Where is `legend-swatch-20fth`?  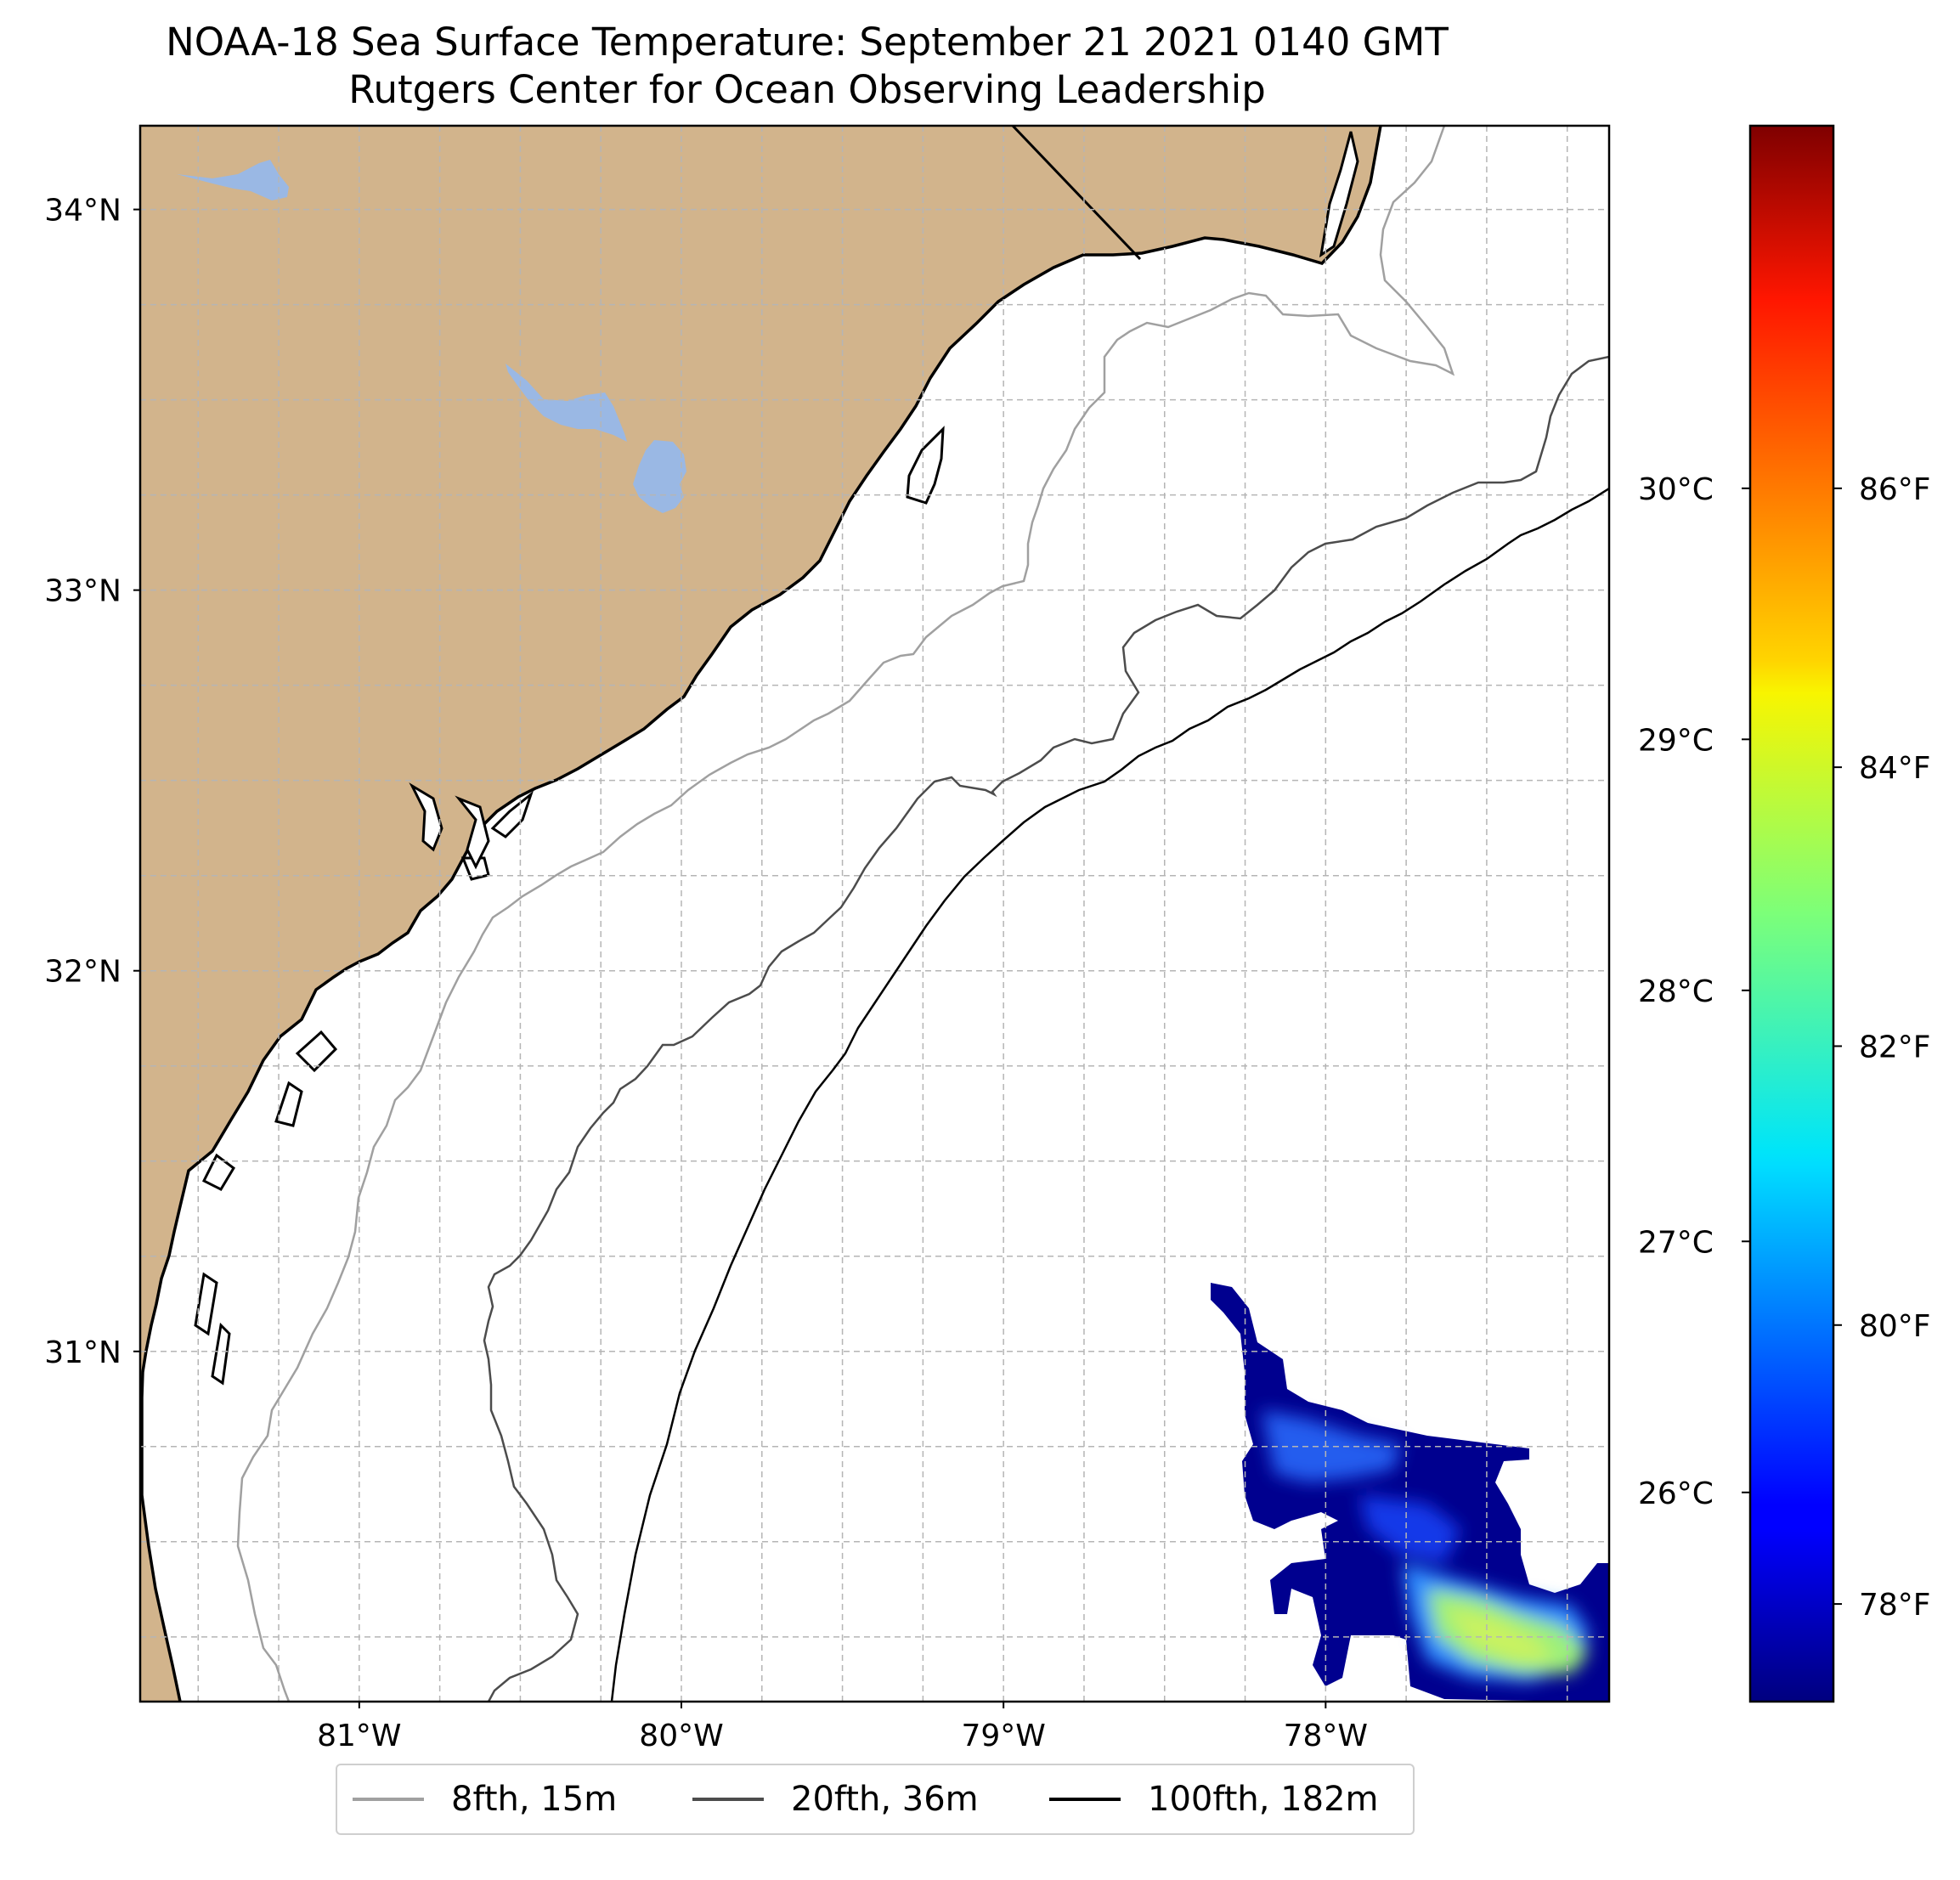 legend-swatch-20fth is located at coordinates (728, 1799).